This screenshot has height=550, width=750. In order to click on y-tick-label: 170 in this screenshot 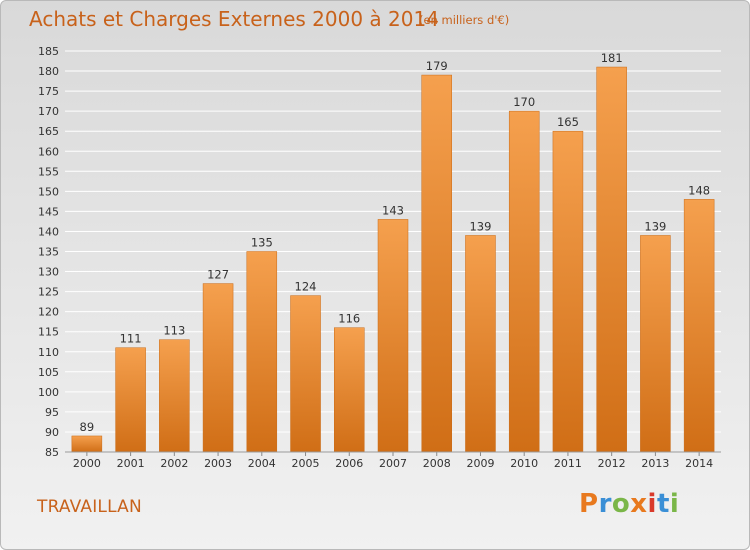, I will do `click(48, 111)`.